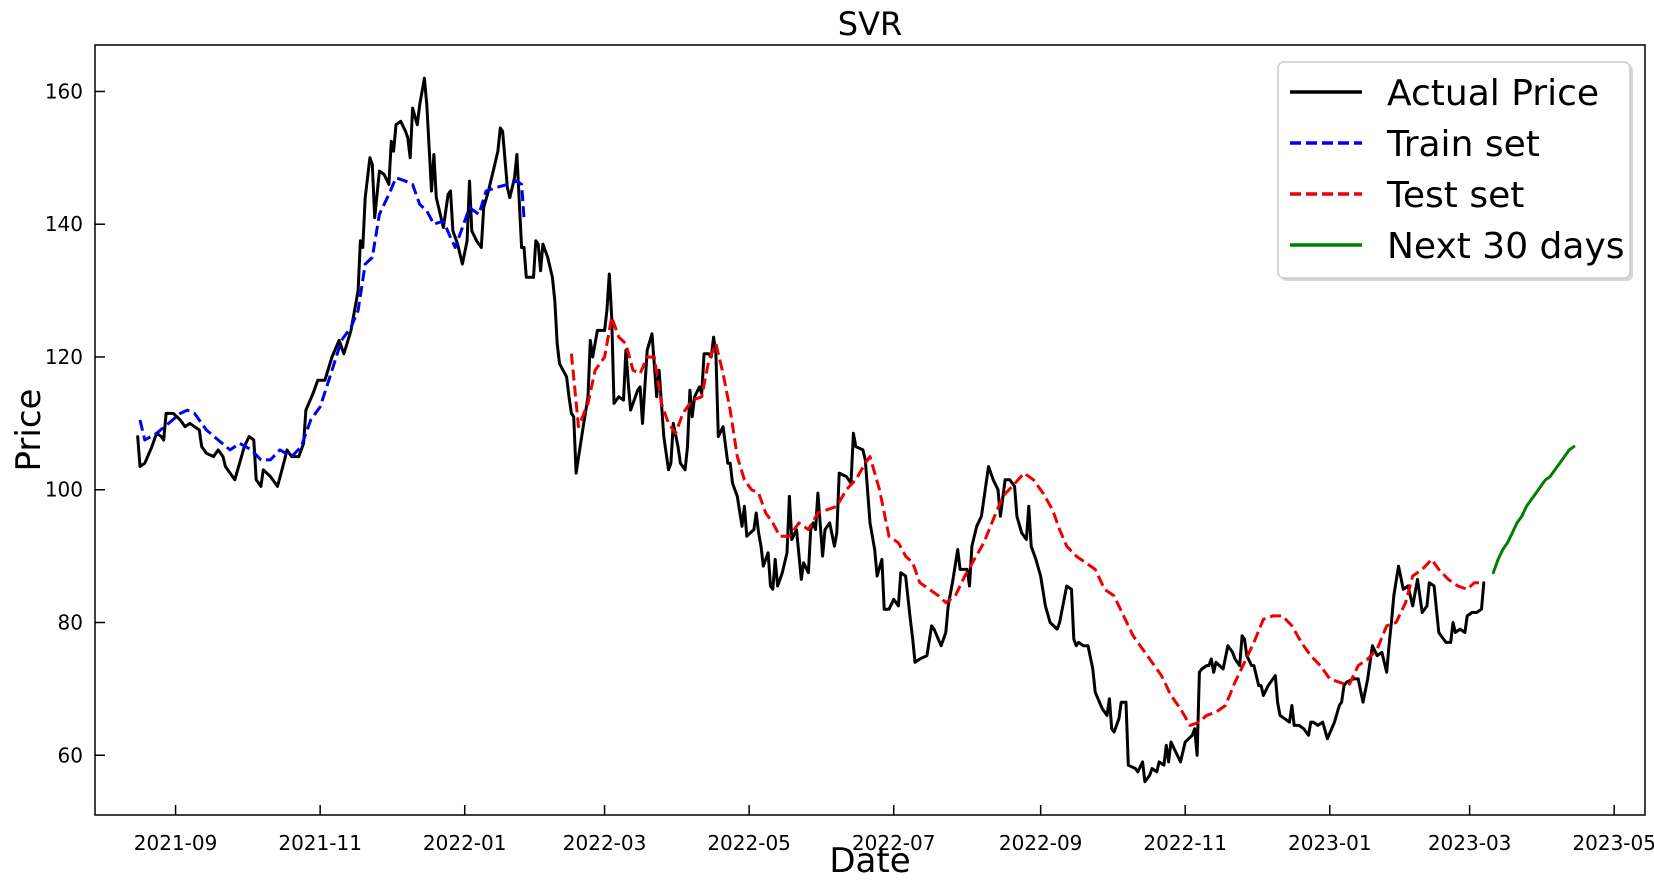 The width and height of the screenshot is (1654, 889). I want to click on legend-label-actual-price: Actual Price, so click(1493, 93).